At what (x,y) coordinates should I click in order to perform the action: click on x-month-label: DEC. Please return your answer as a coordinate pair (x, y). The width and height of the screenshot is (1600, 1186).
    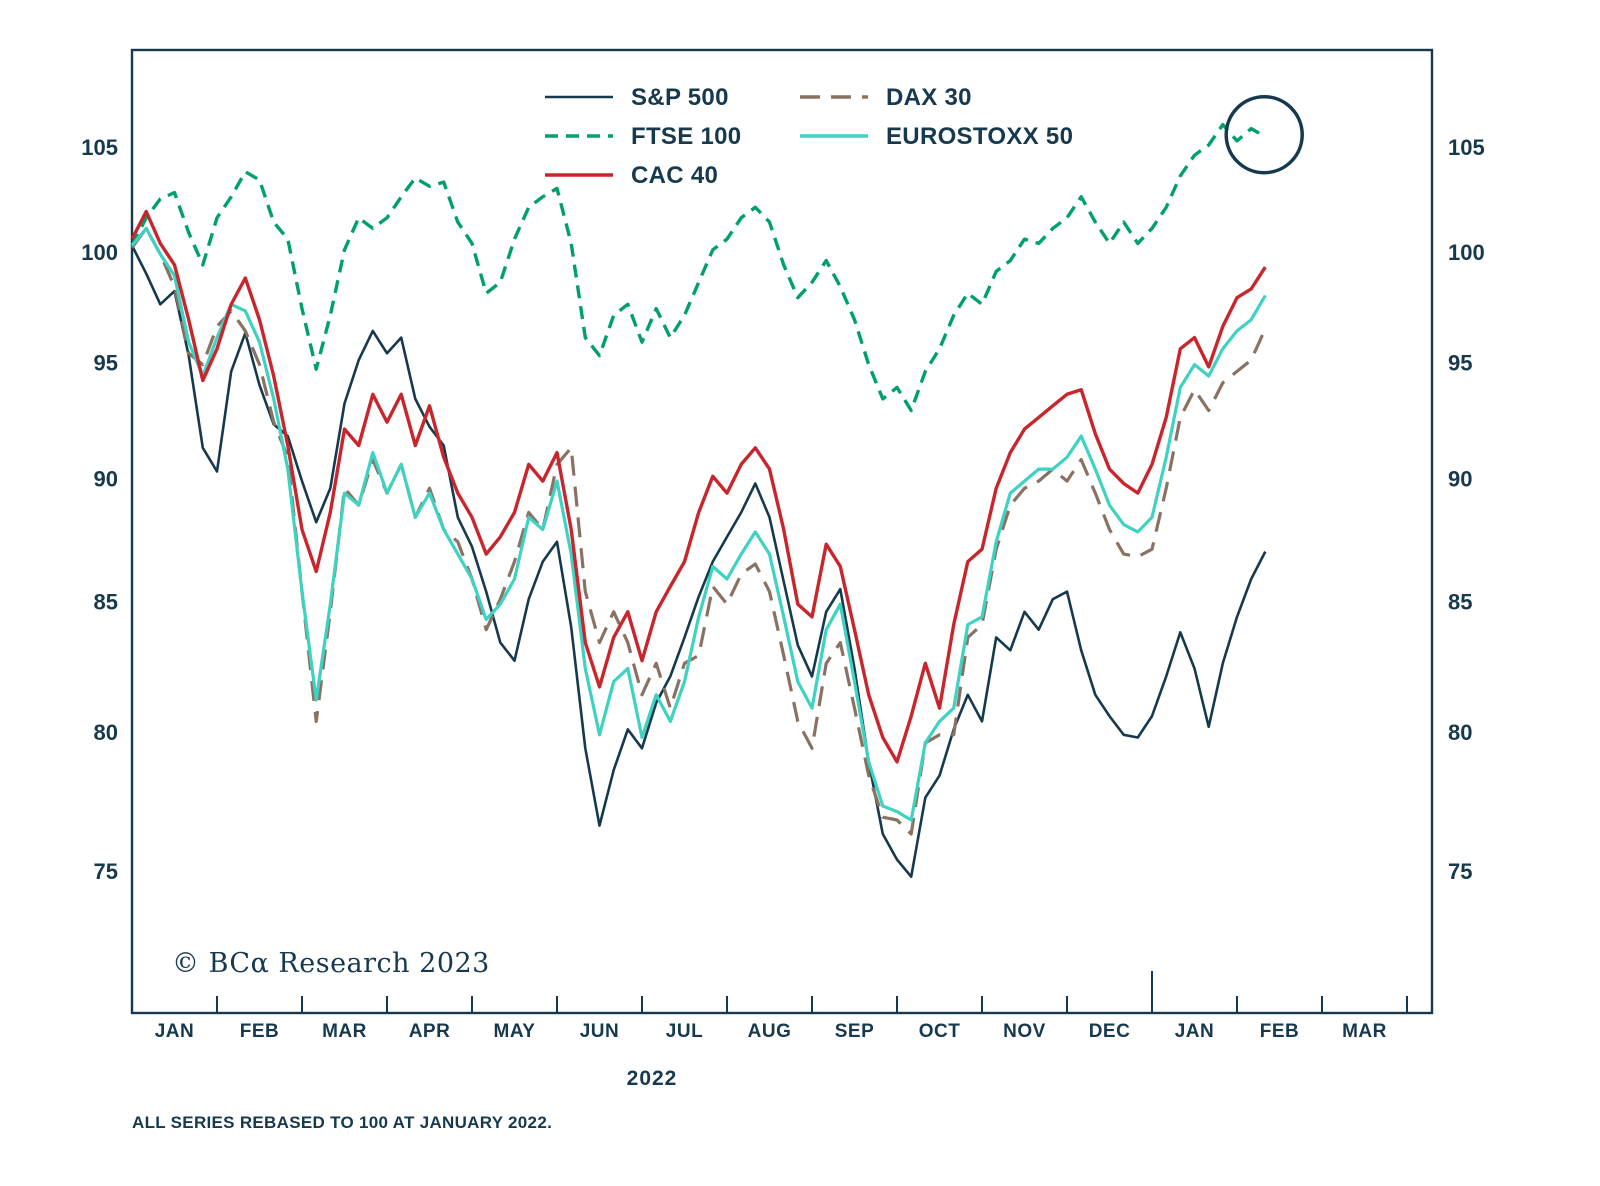
    Looking at the image, I should click on (1110, 1031).